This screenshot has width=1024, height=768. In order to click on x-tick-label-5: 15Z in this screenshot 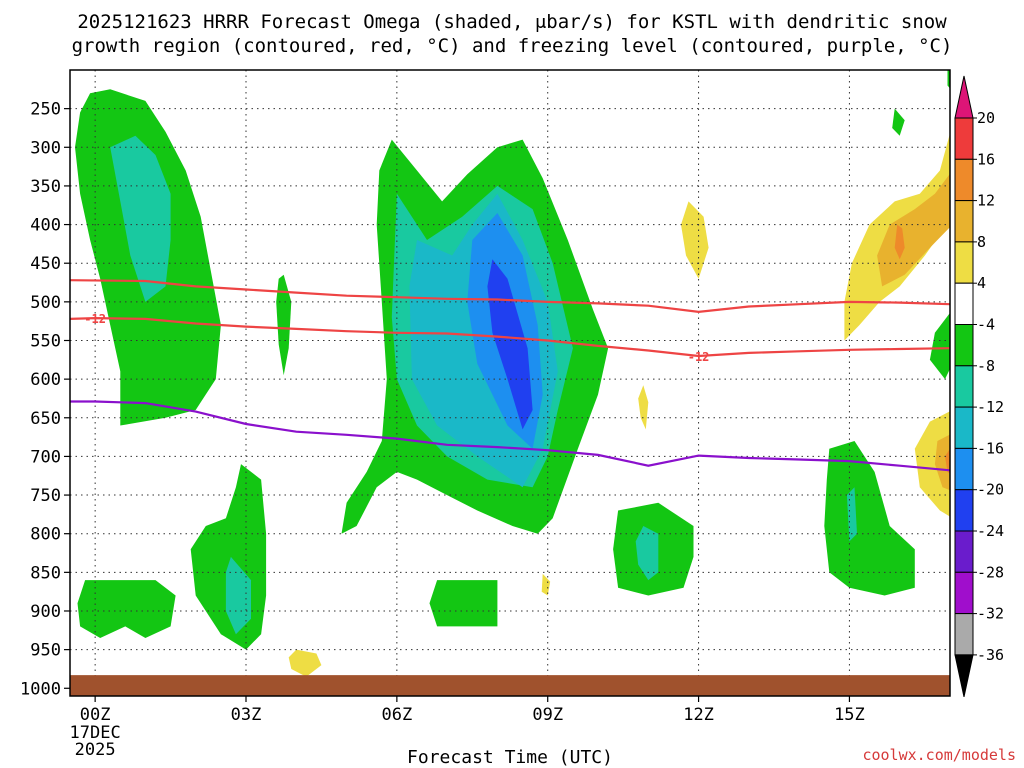, I will do `click(849, 715)`.